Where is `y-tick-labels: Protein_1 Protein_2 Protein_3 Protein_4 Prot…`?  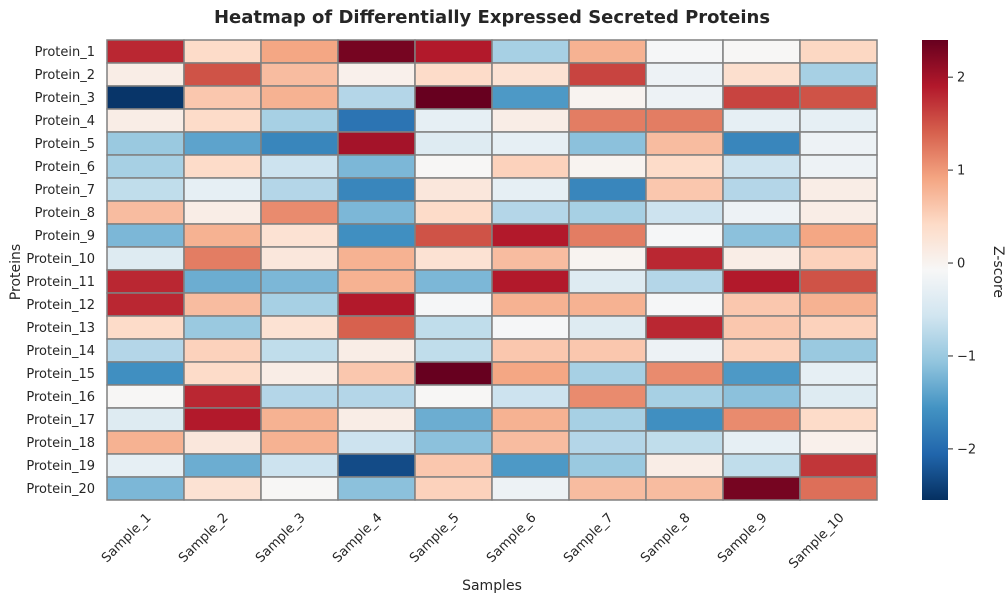 y-tick-labels: Protein_1 Protein_2 Protein_3 Protein_4 Prot… is located at coordinates (60, 271).